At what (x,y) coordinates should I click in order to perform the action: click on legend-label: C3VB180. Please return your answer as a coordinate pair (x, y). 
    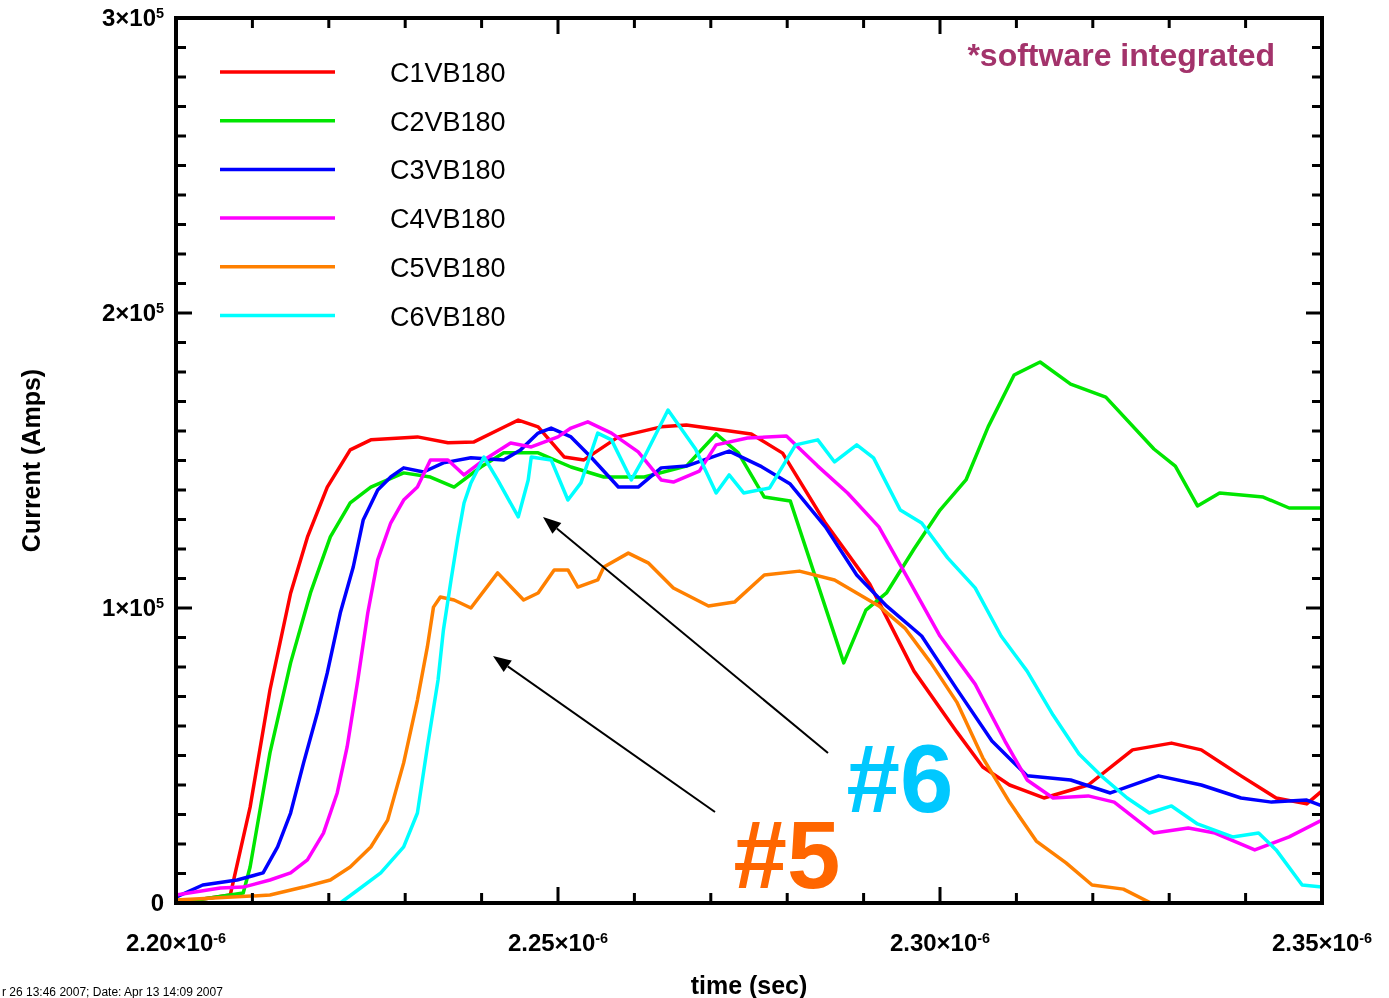
    Looking at the image, I should click on (448, 170).